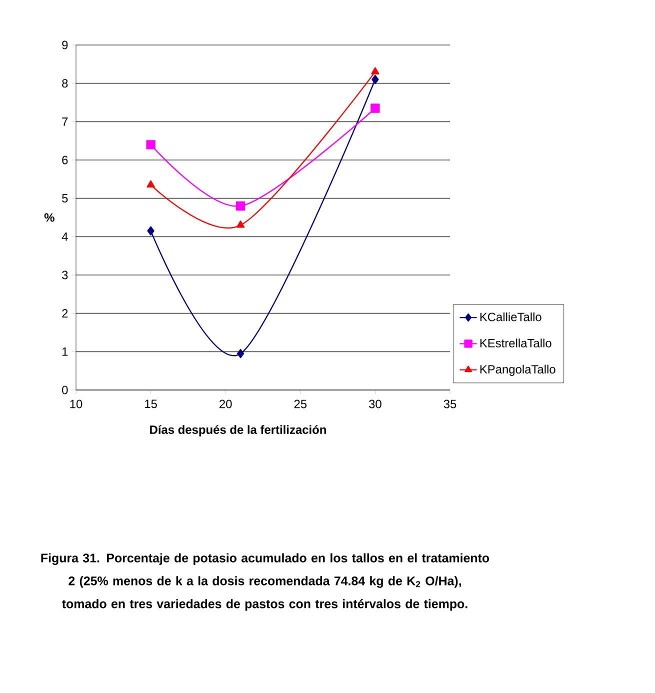 This screenshot has height=693, width=655. What do you see at coordinates (65, 390) in the screenshot?
I see `y-tick-label: 0` at bounding box center [65, 390].